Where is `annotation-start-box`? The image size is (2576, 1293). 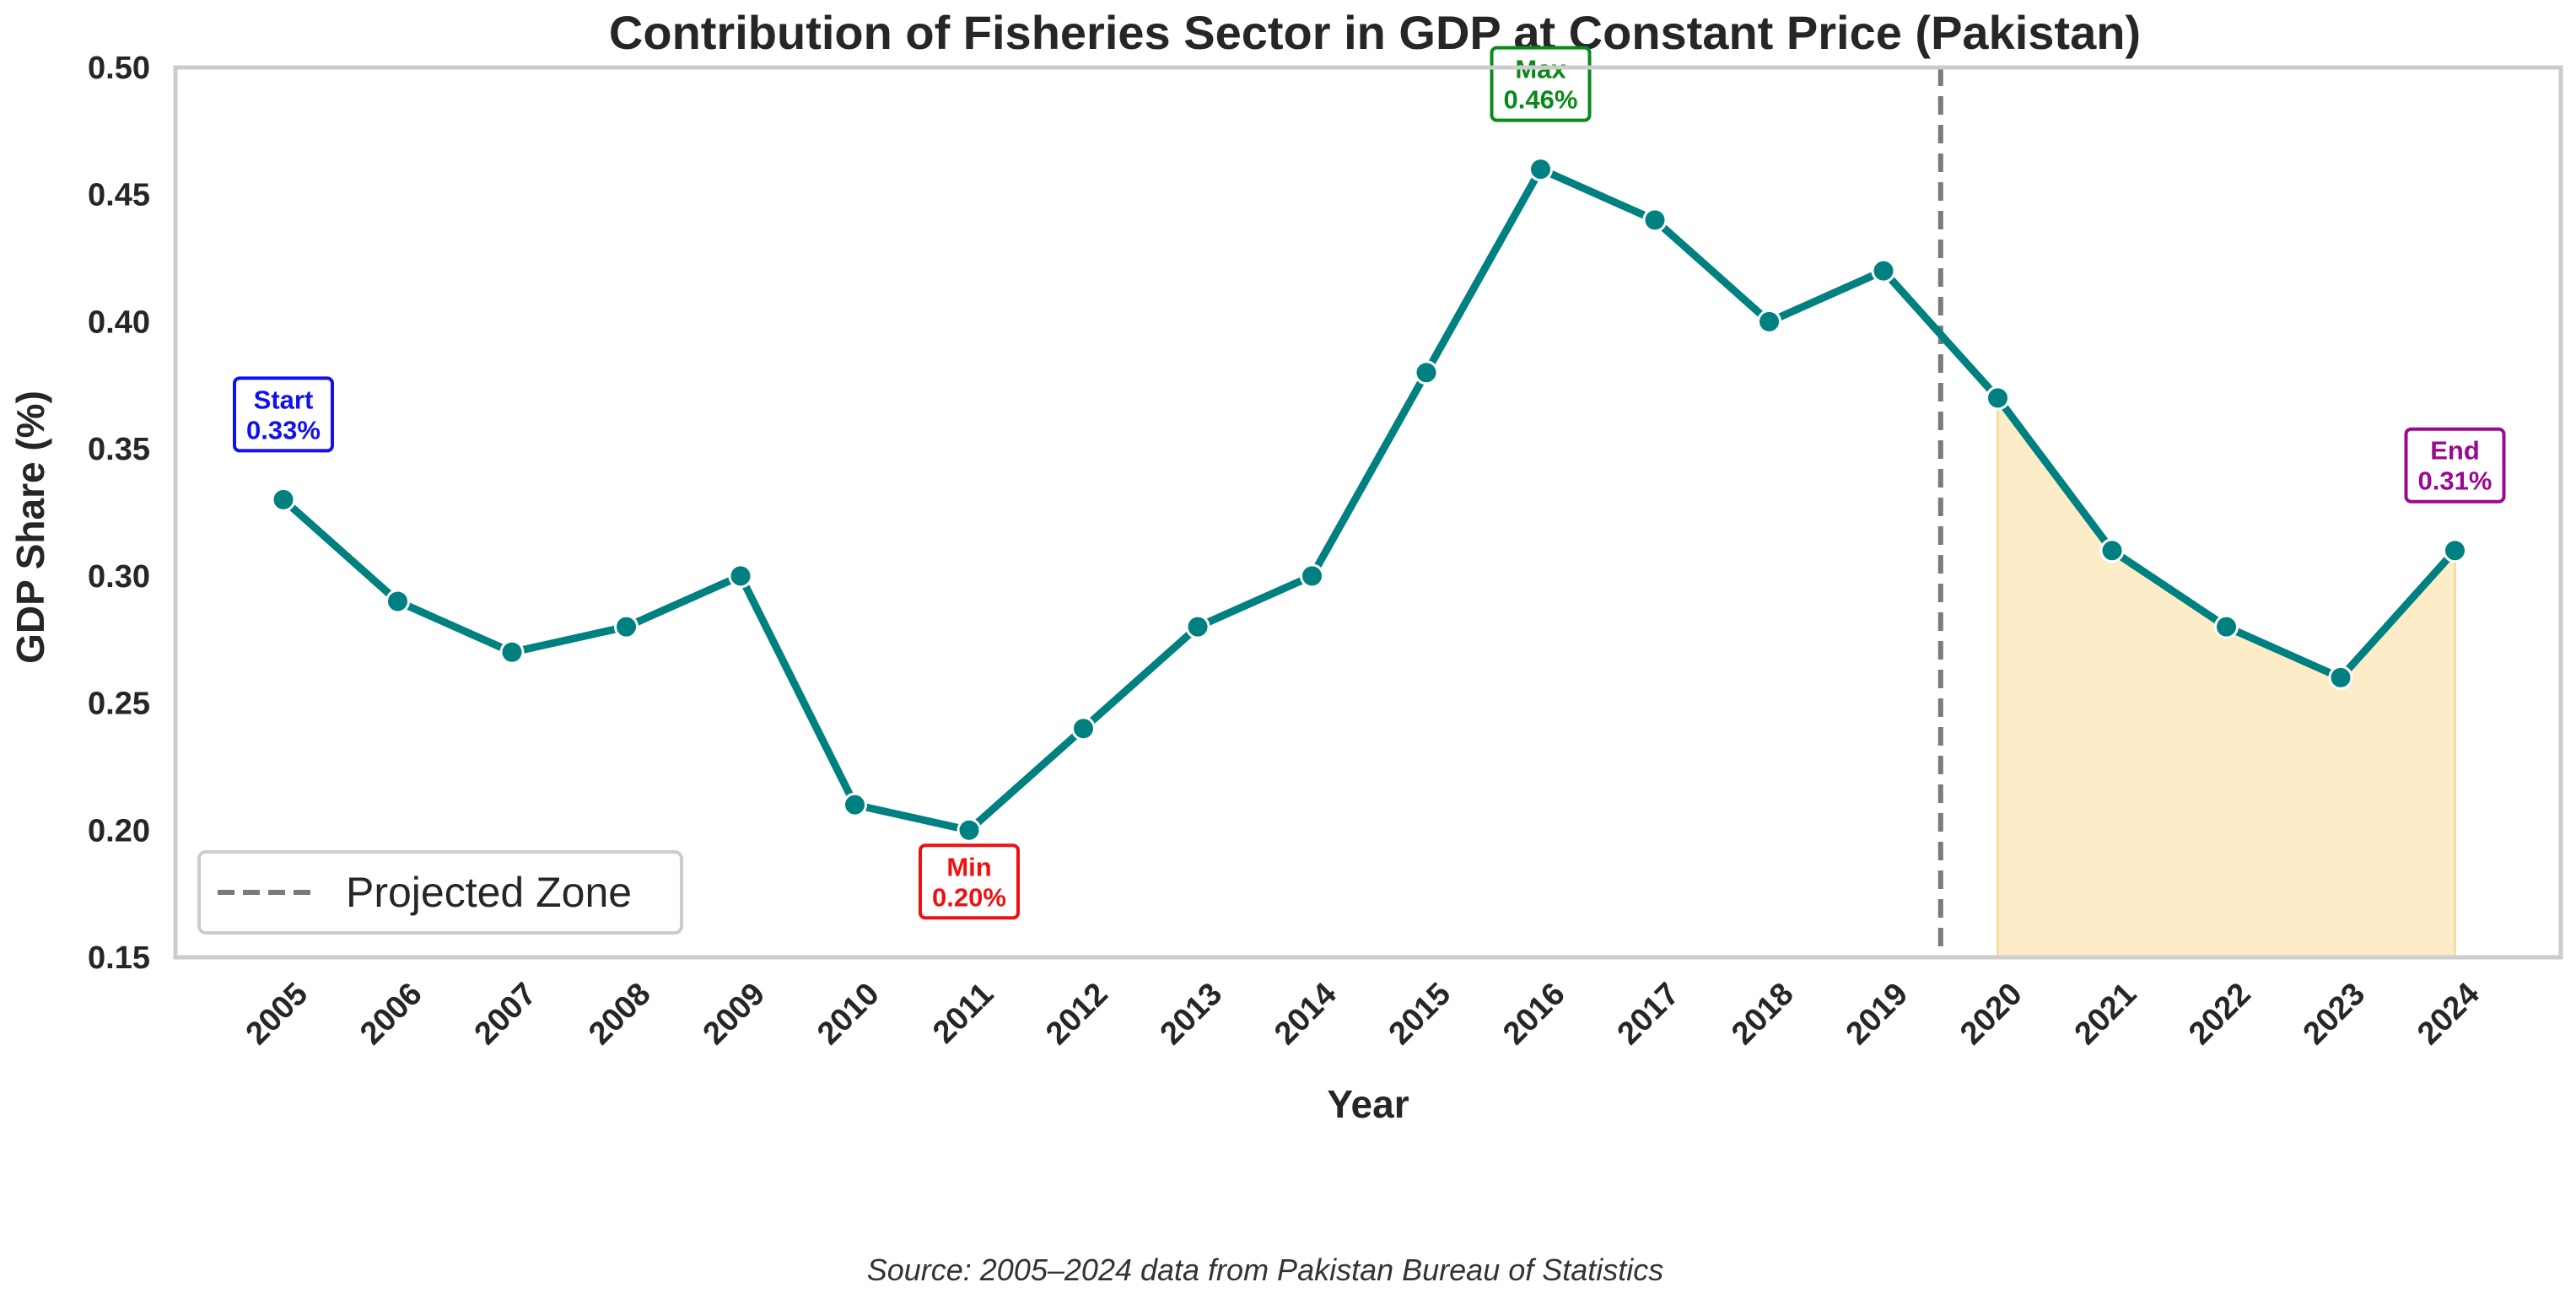
annotation-start-box is located at coordinates (283, 414).